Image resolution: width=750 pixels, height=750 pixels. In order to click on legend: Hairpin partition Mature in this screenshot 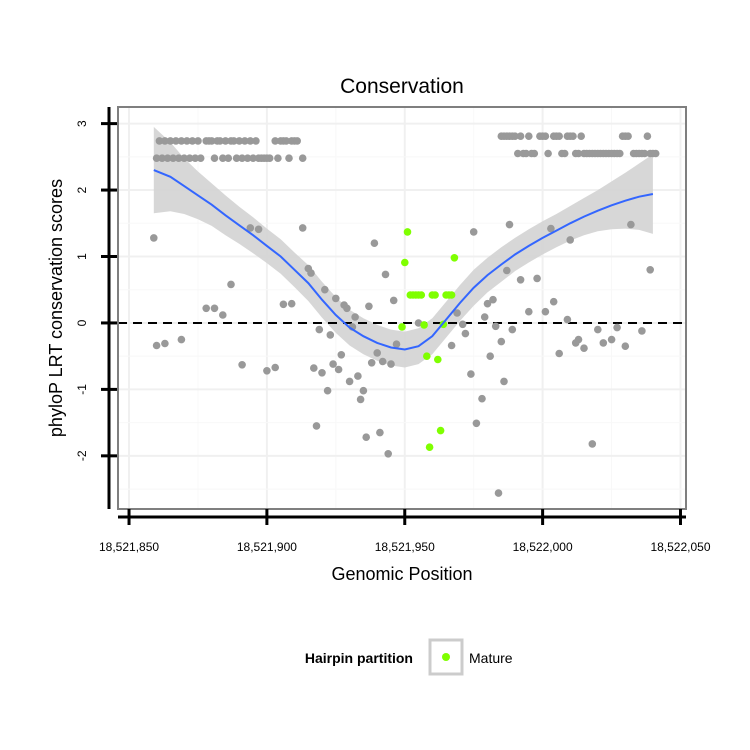, I will do `click(409, 657)`.